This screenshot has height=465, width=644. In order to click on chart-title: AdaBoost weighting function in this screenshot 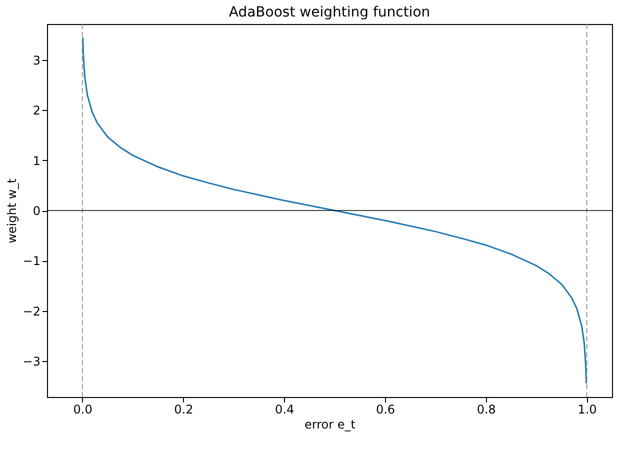, I will do `click(329, 12)`.